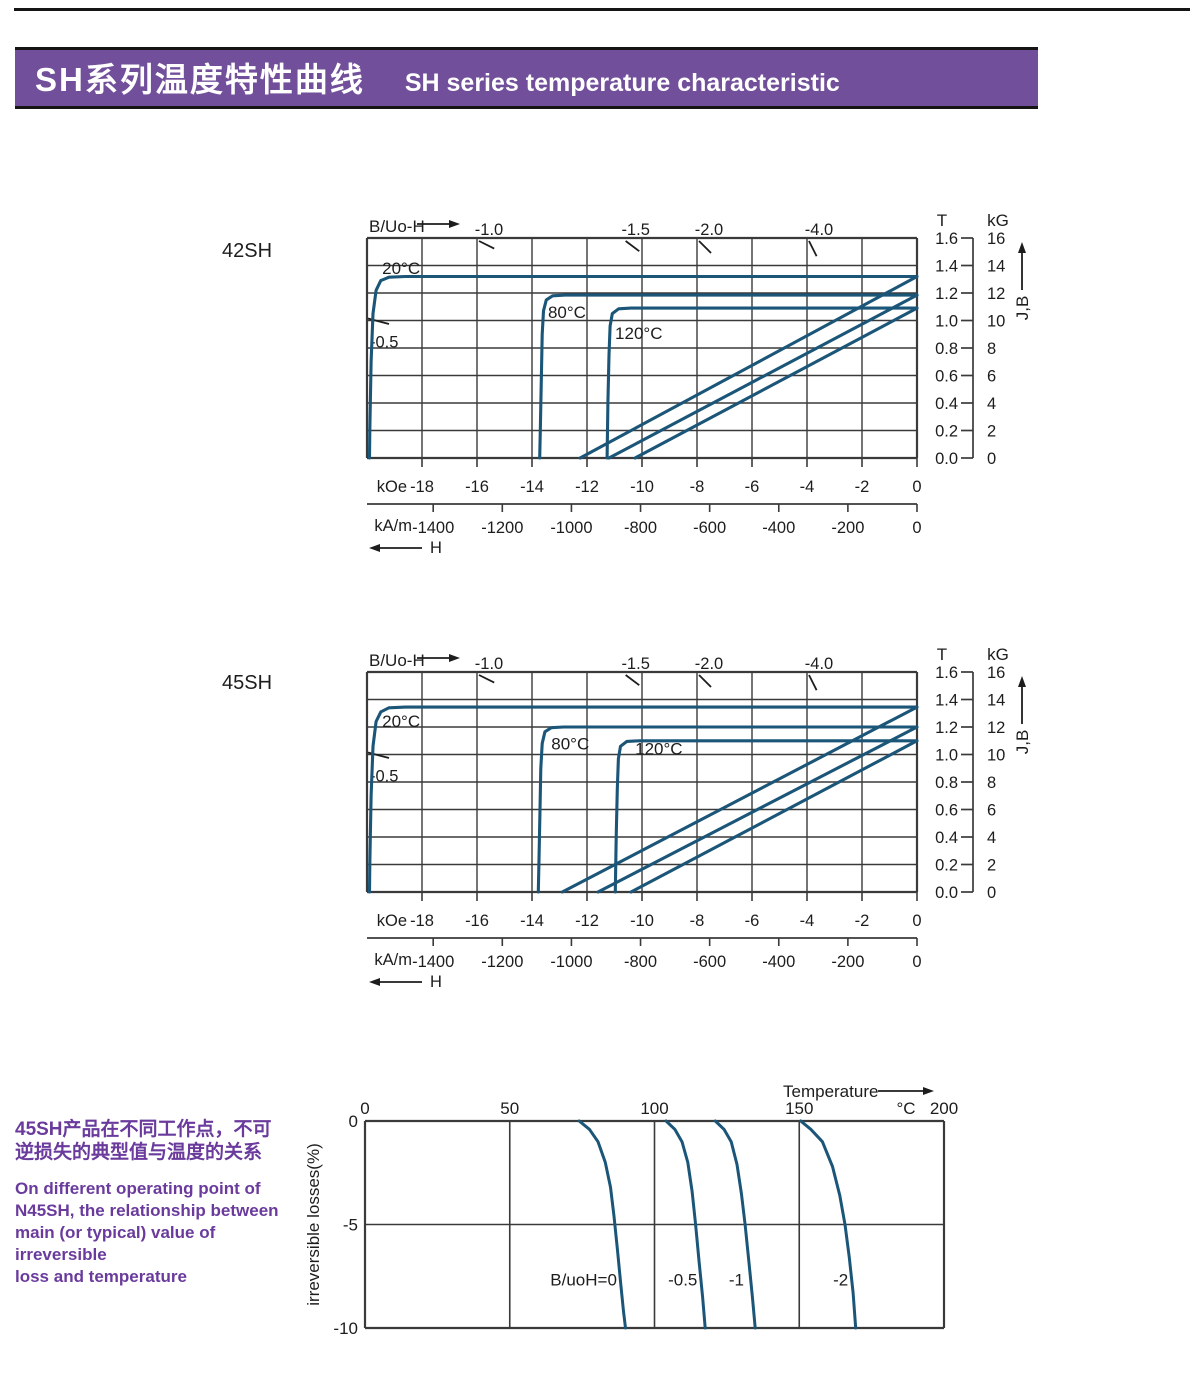 The height and width of the screenshot is (1391, 1198). I want to click on loss-curve--1, so click(735, 1224).